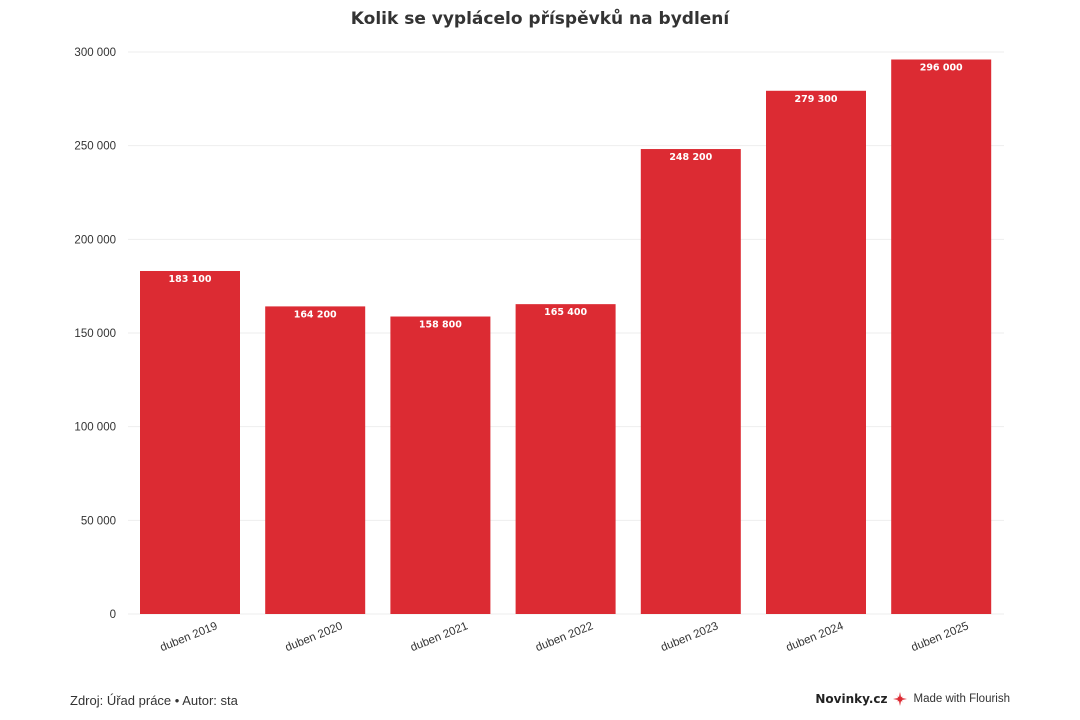 The height and width of the screenshot is (720, 1080). What do you see at coordinates (95, 428) in the screenshot?
I see `y-tick-label: 100 000` at bounding box center [95, 428].